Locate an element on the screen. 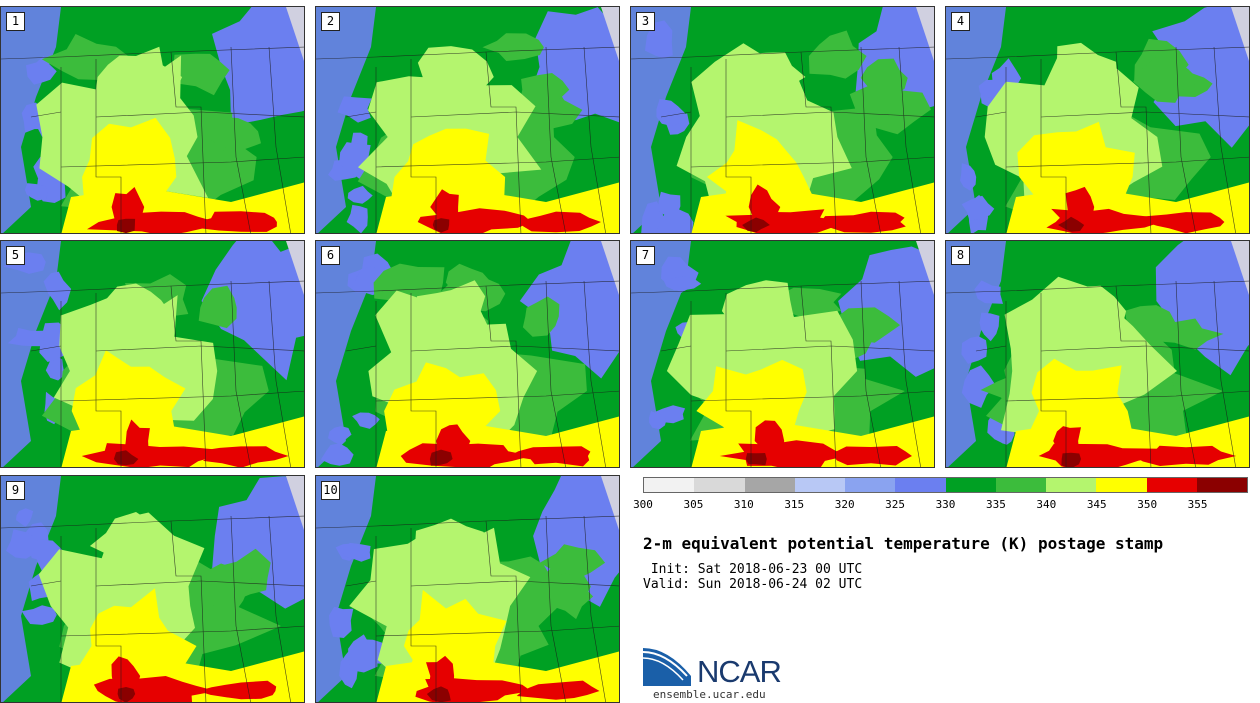  colorbar-tick-label: 325 is located at coordinates (895, 504).